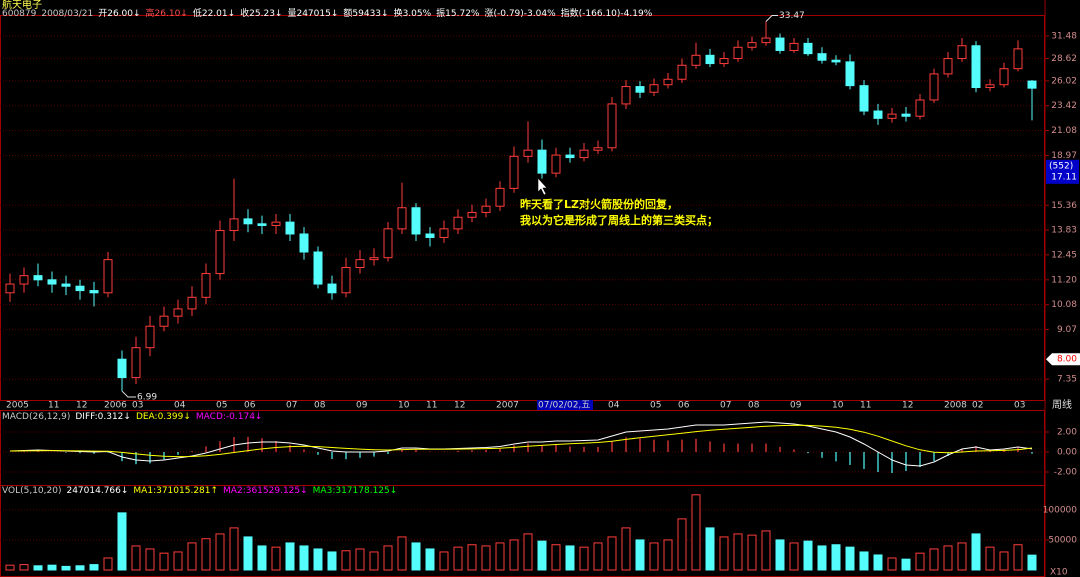 The height and width of the screenshot is (577, 1080). What do you see at coordinates (1064, 59) in the screenshot?
I see `y-tick-label: 28.62` at bounding box center [1064, 59].